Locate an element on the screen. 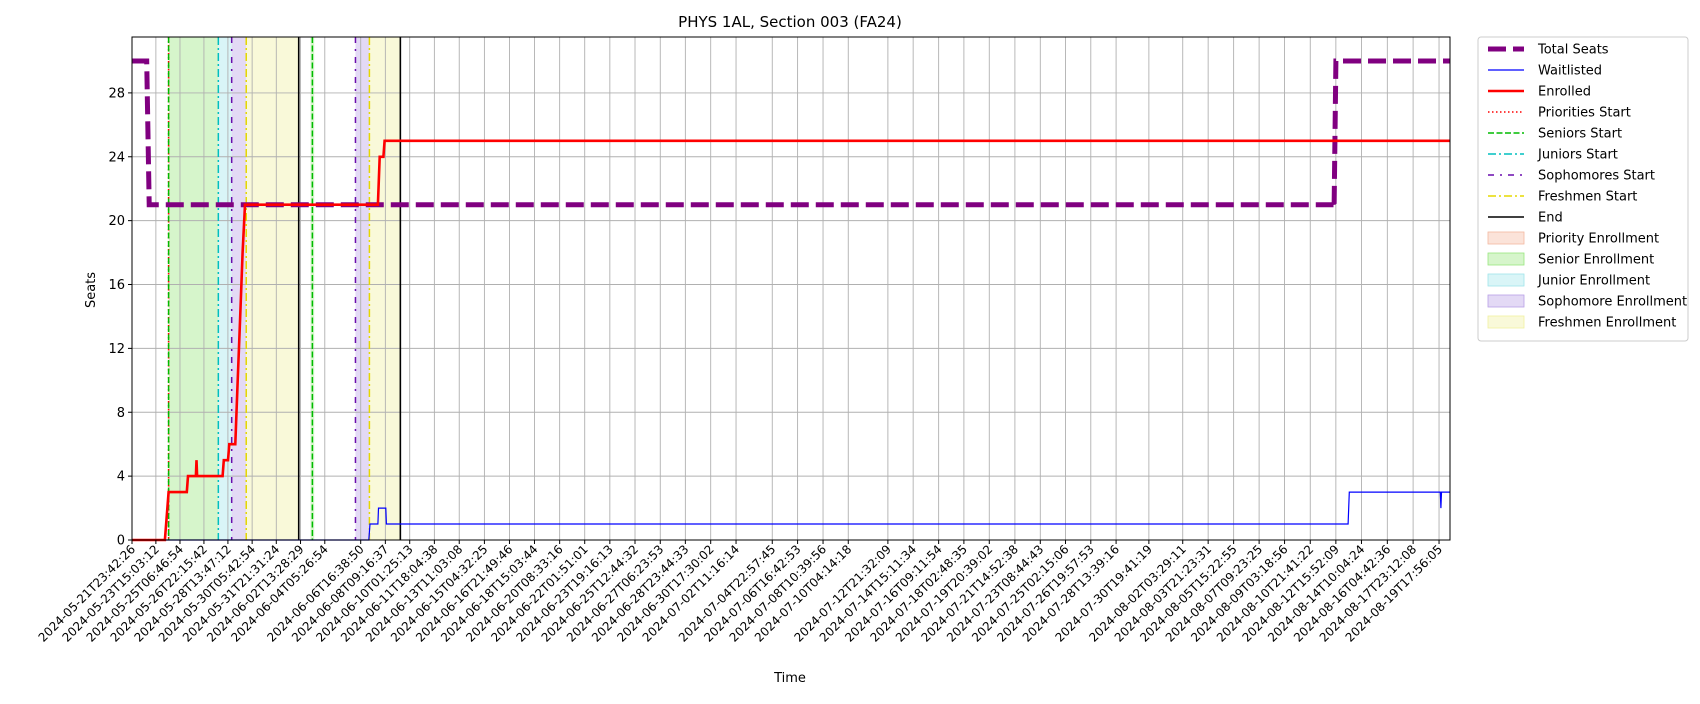 The image size is (1700, 704). legend-label-2: Enrolled is located at coordinates (1564, 92).